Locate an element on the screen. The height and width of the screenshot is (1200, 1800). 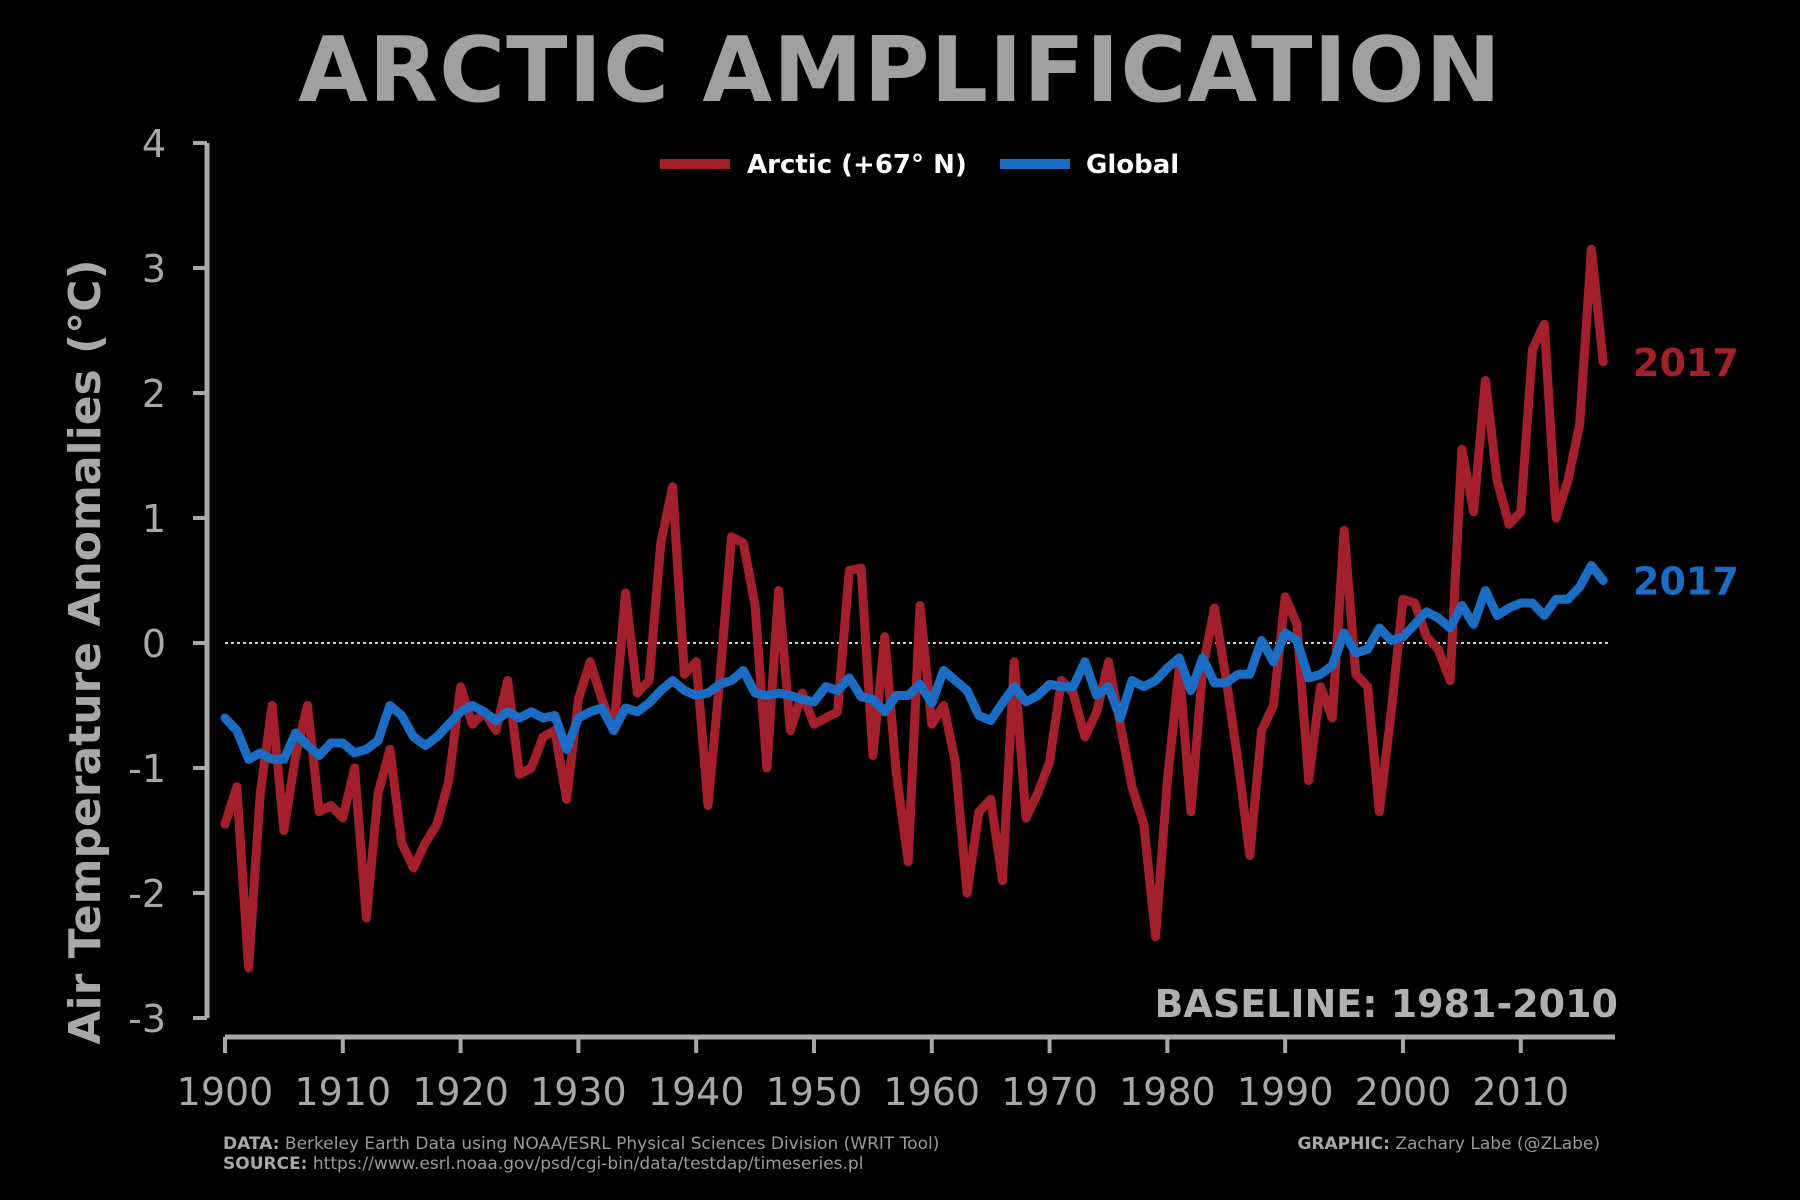
data-label: DATA: is located at coordinates (251, 1144).